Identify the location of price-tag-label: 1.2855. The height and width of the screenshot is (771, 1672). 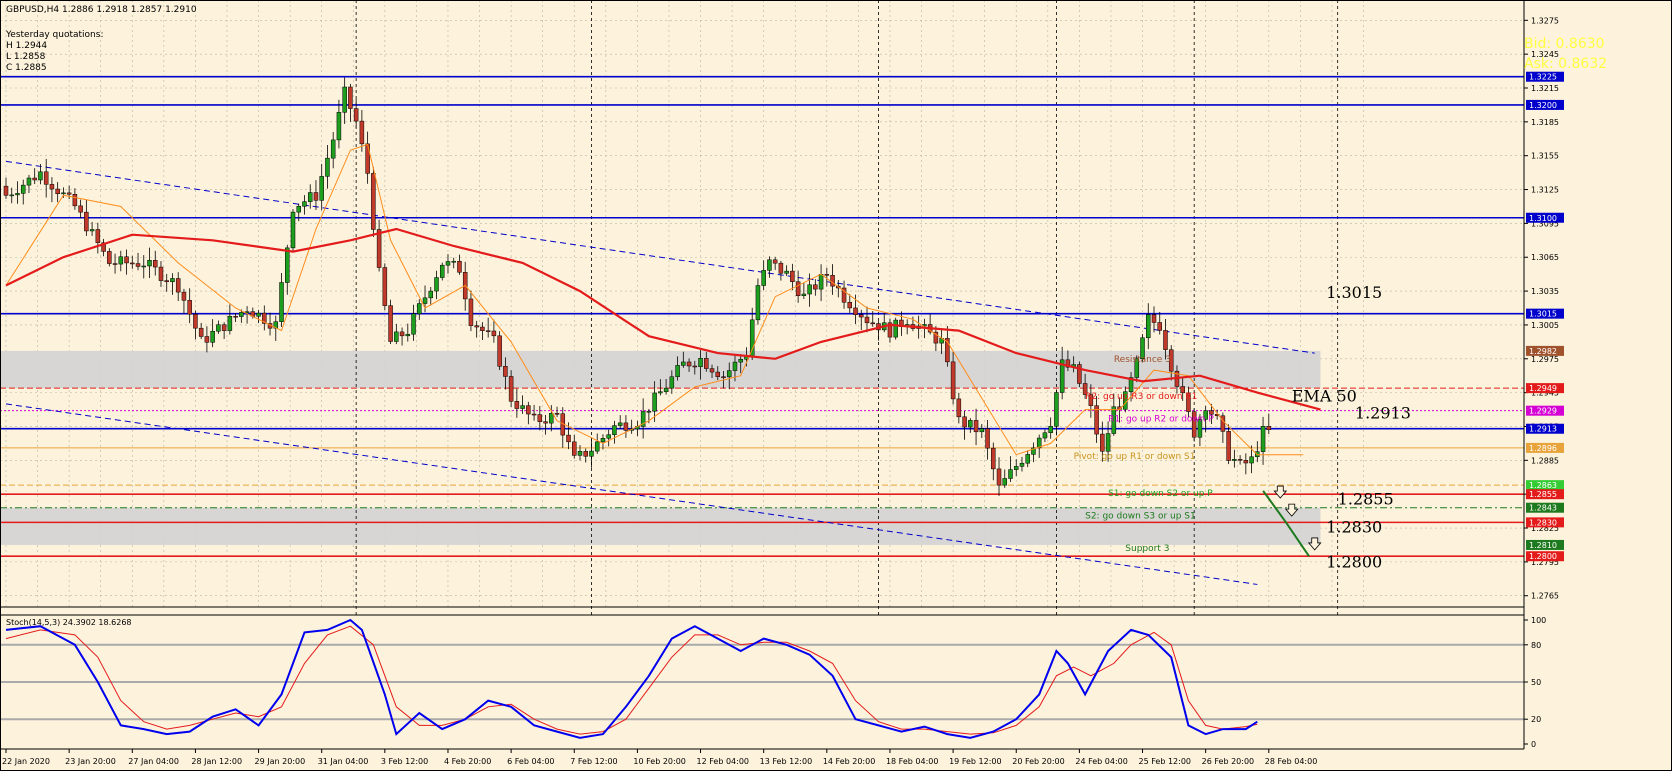
(1543, 494).